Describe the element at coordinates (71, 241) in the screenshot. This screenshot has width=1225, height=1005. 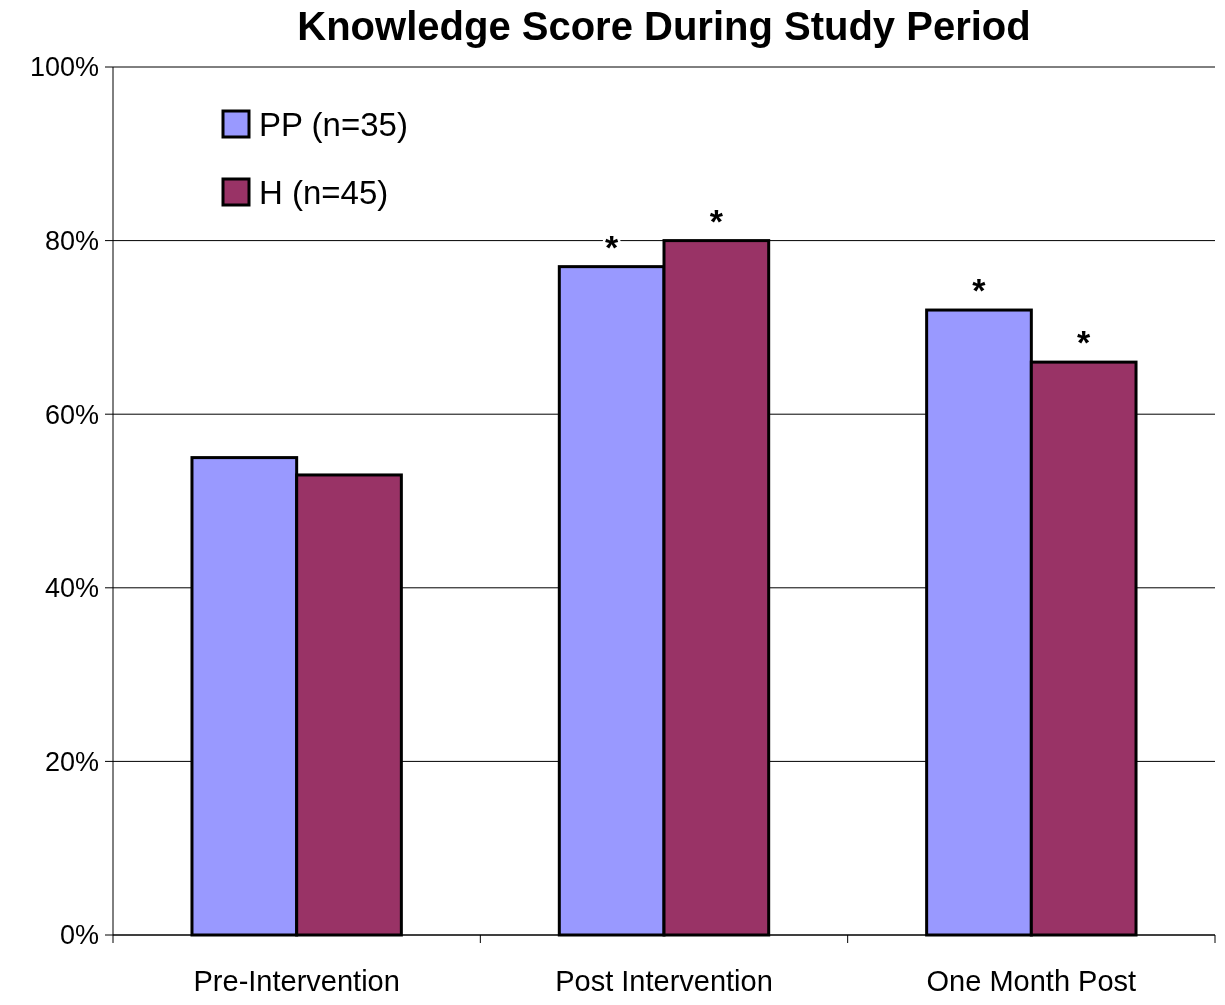
I see `y-tick-label: 80%` at that location.